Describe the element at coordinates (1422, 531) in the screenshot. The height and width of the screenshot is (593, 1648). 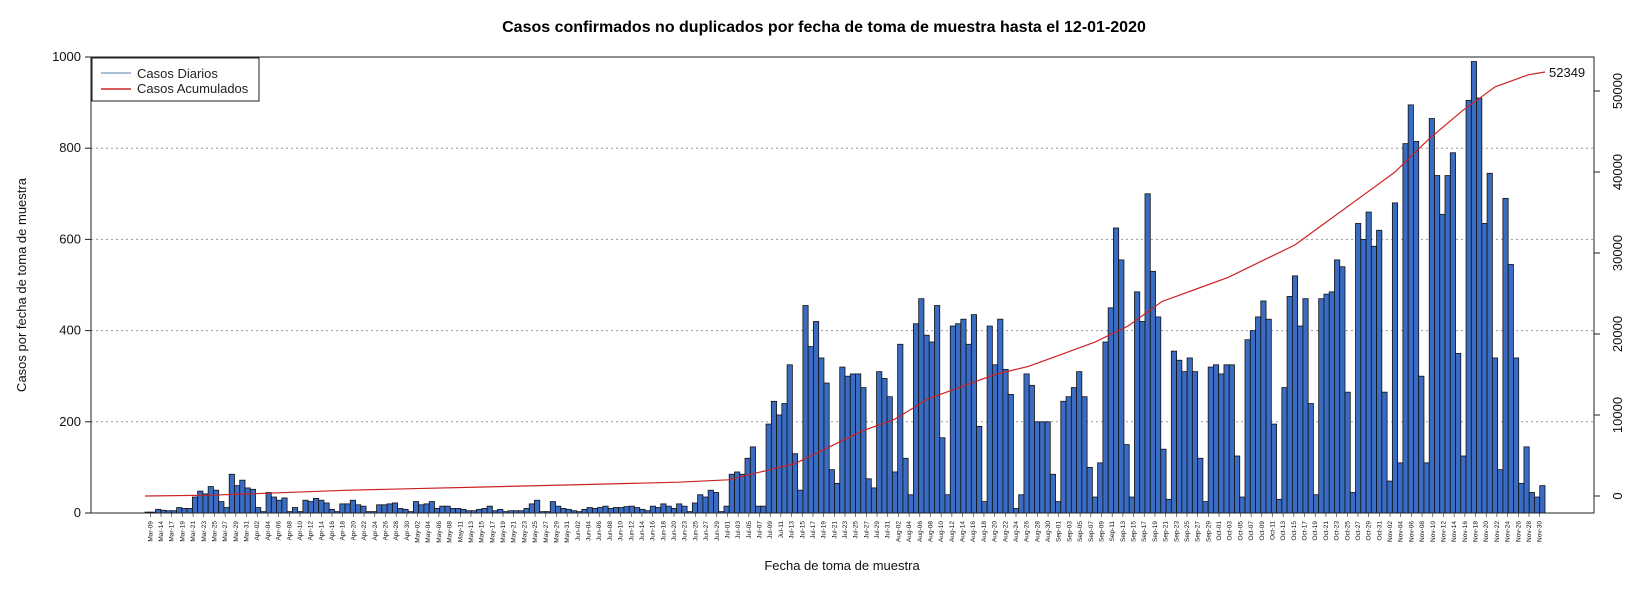
I see `x-tick-label: Nov-08` at that location.